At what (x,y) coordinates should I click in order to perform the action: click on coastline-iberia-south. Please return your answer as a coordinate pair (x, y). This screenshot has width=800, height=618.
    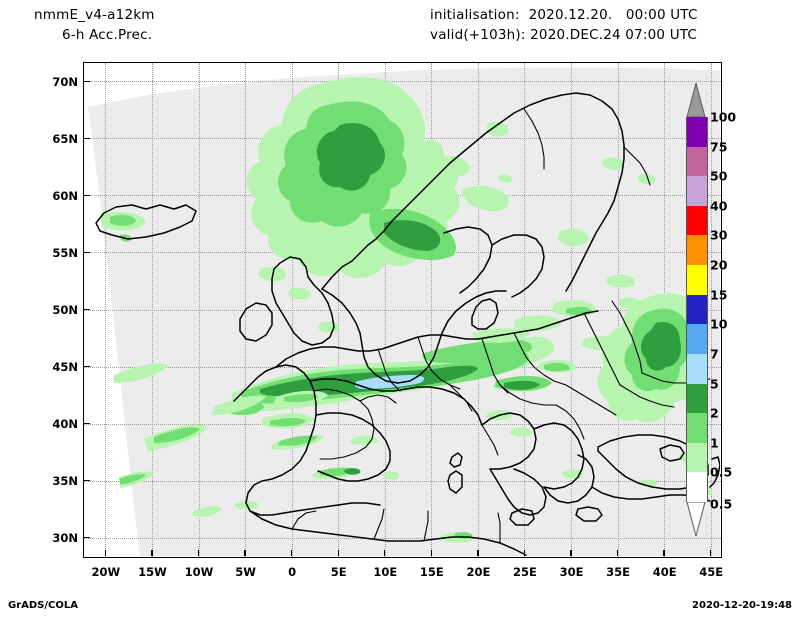
    Looking at the image, I should click on (353, 447).